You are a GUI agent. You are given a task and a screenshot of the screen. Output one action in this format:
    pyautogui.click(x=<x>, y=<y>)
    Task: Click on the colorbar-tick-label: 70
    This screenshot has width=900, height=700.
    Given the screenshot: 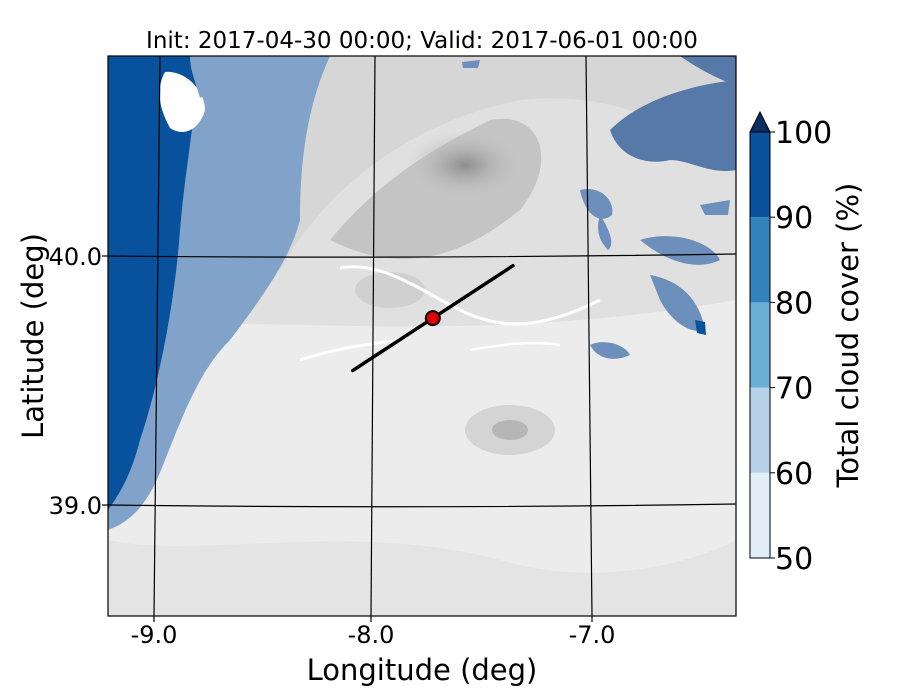 What is the action you would take?
    pyautogui.click(x=794, y=389)
    